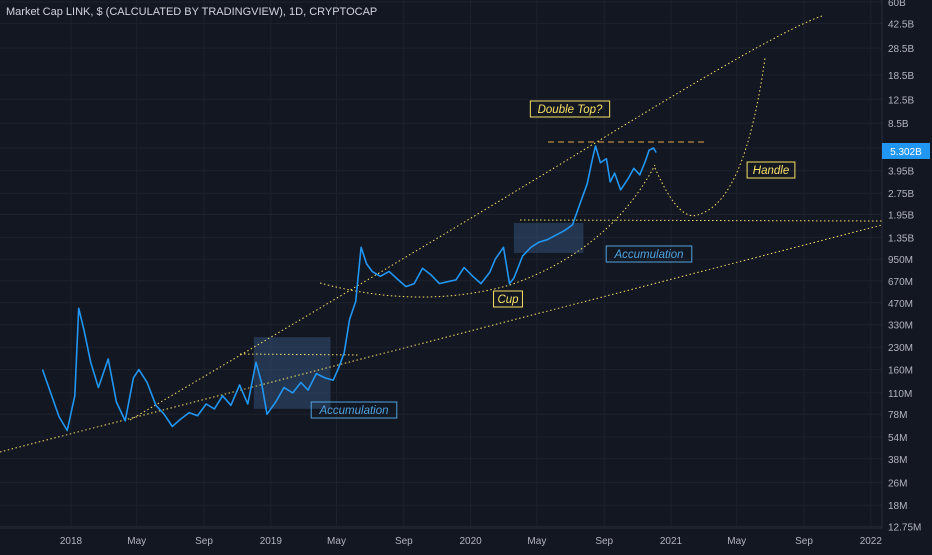 The height and width of the screenshot is (555, 932). What do you see at coordinates (901, 76) in the screenshot?
I see `y-tick-label: 18.5B` at bounding box center [901, 76].